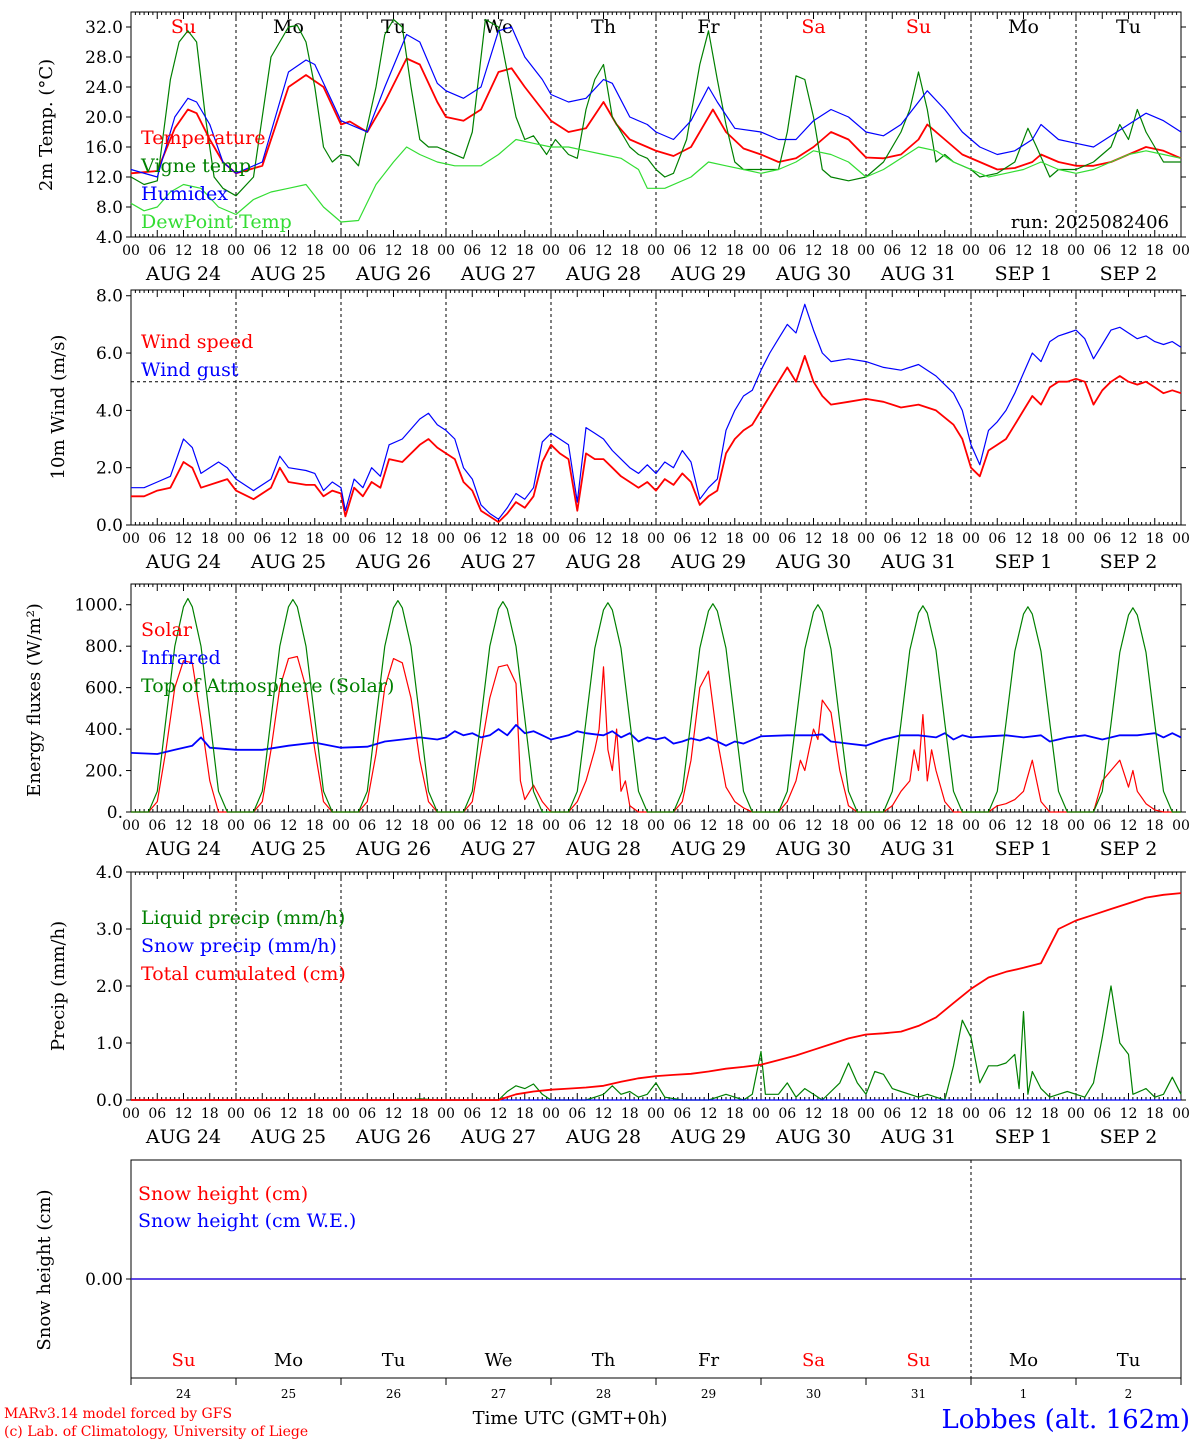 This screenshot has height=1440, width=1194. I want to click on y-tick-label: 4.0, so click(109, 411).